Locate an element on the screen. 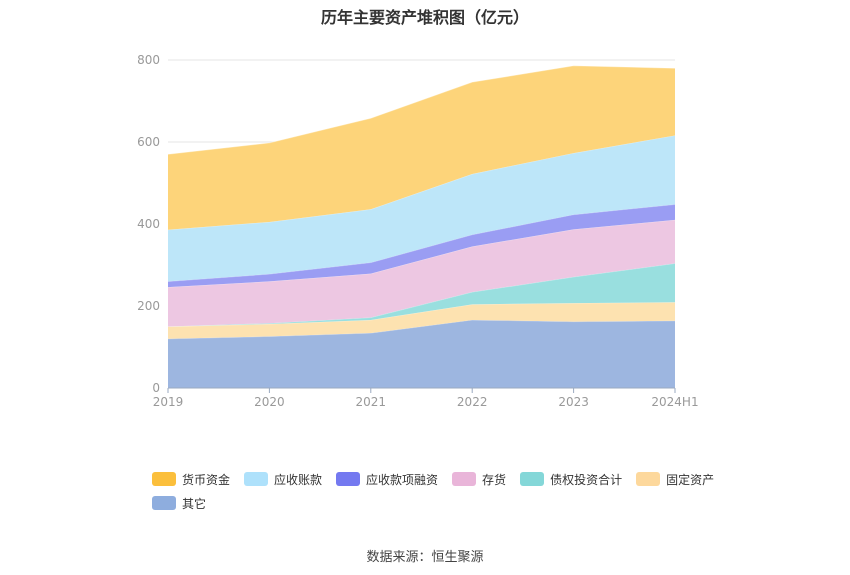 This screenshot has width=850, height=575. data-source: 数据来源：恒生聚源 is located at coordinates (425, 557).